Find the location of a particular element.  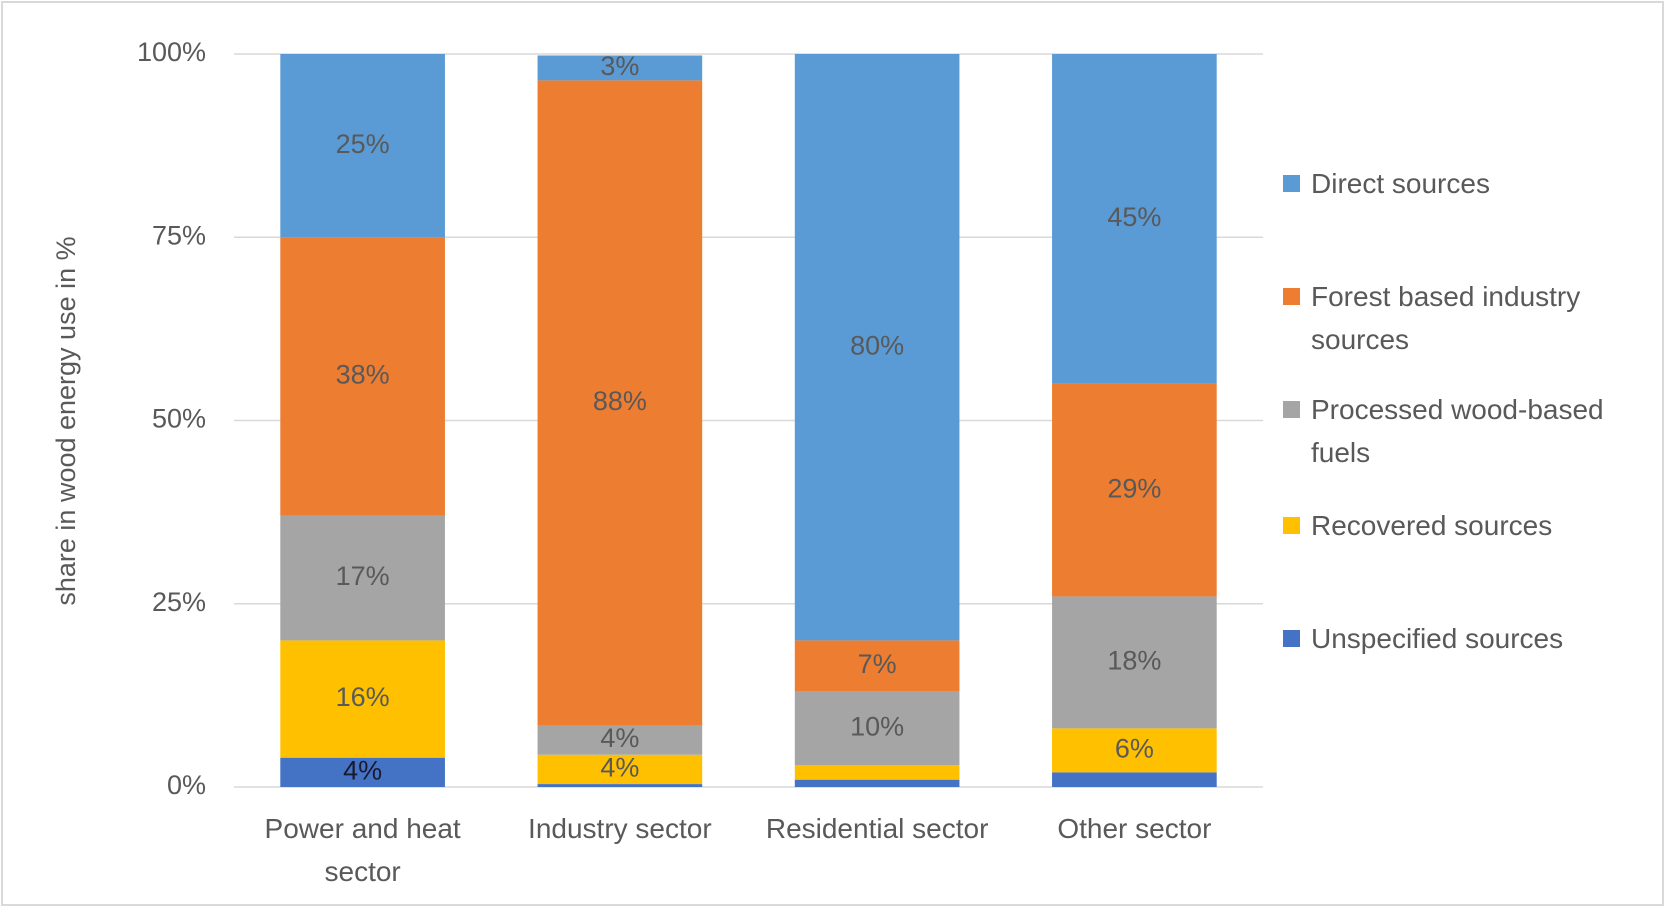

legend-item: Forest based industry sources is located at coordinates (1472, 318).